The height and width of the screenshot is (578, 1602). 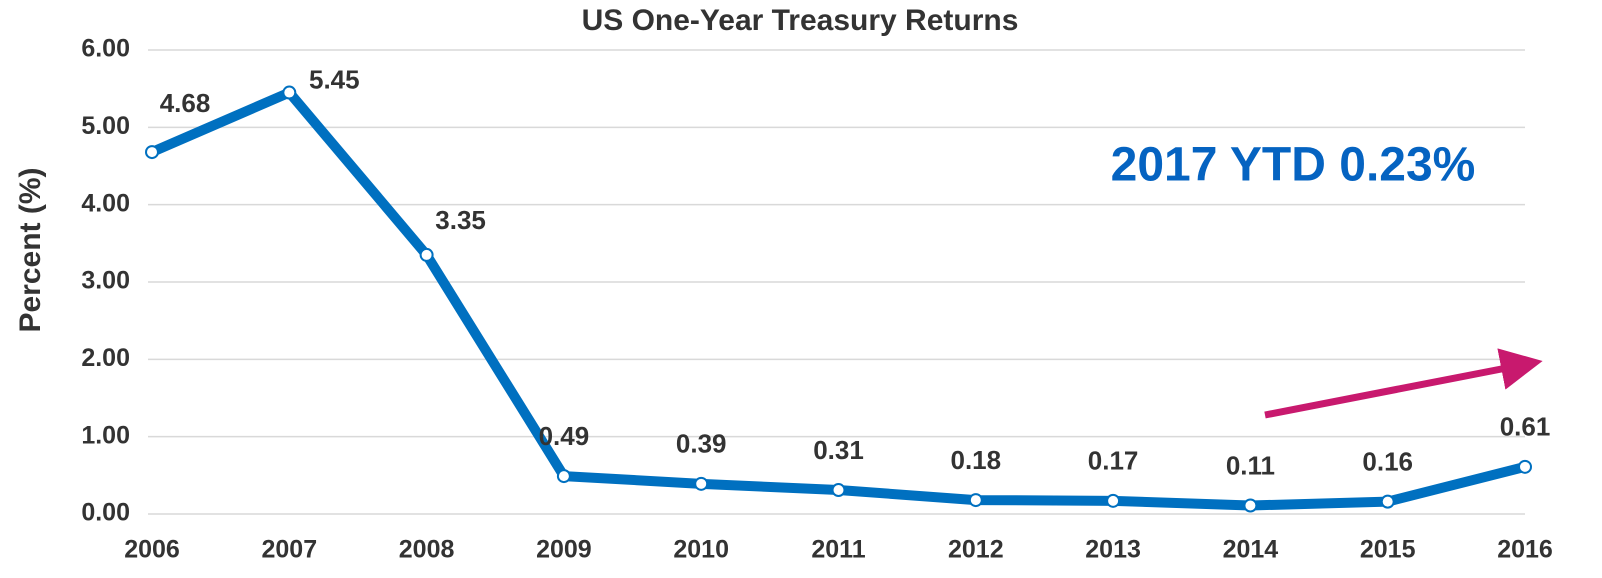 I want to click on x-tick-label: 2013, so click(x=1113, y=550).